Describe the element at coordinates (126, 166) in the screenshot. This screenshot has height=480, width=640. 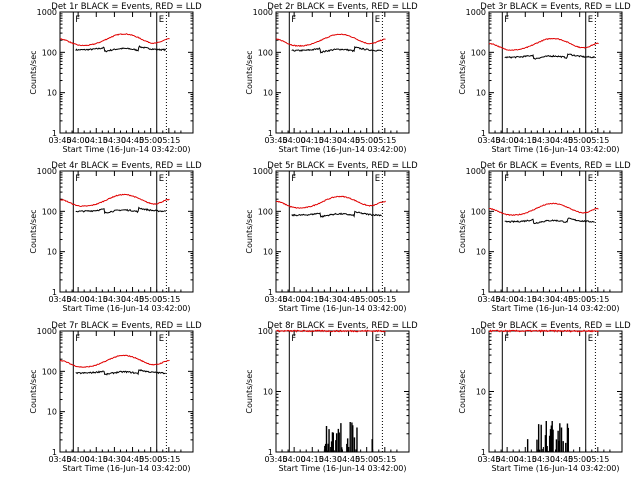
I see `panel-title: Det 4r BLACK = Events, RED = LLD` at that location.